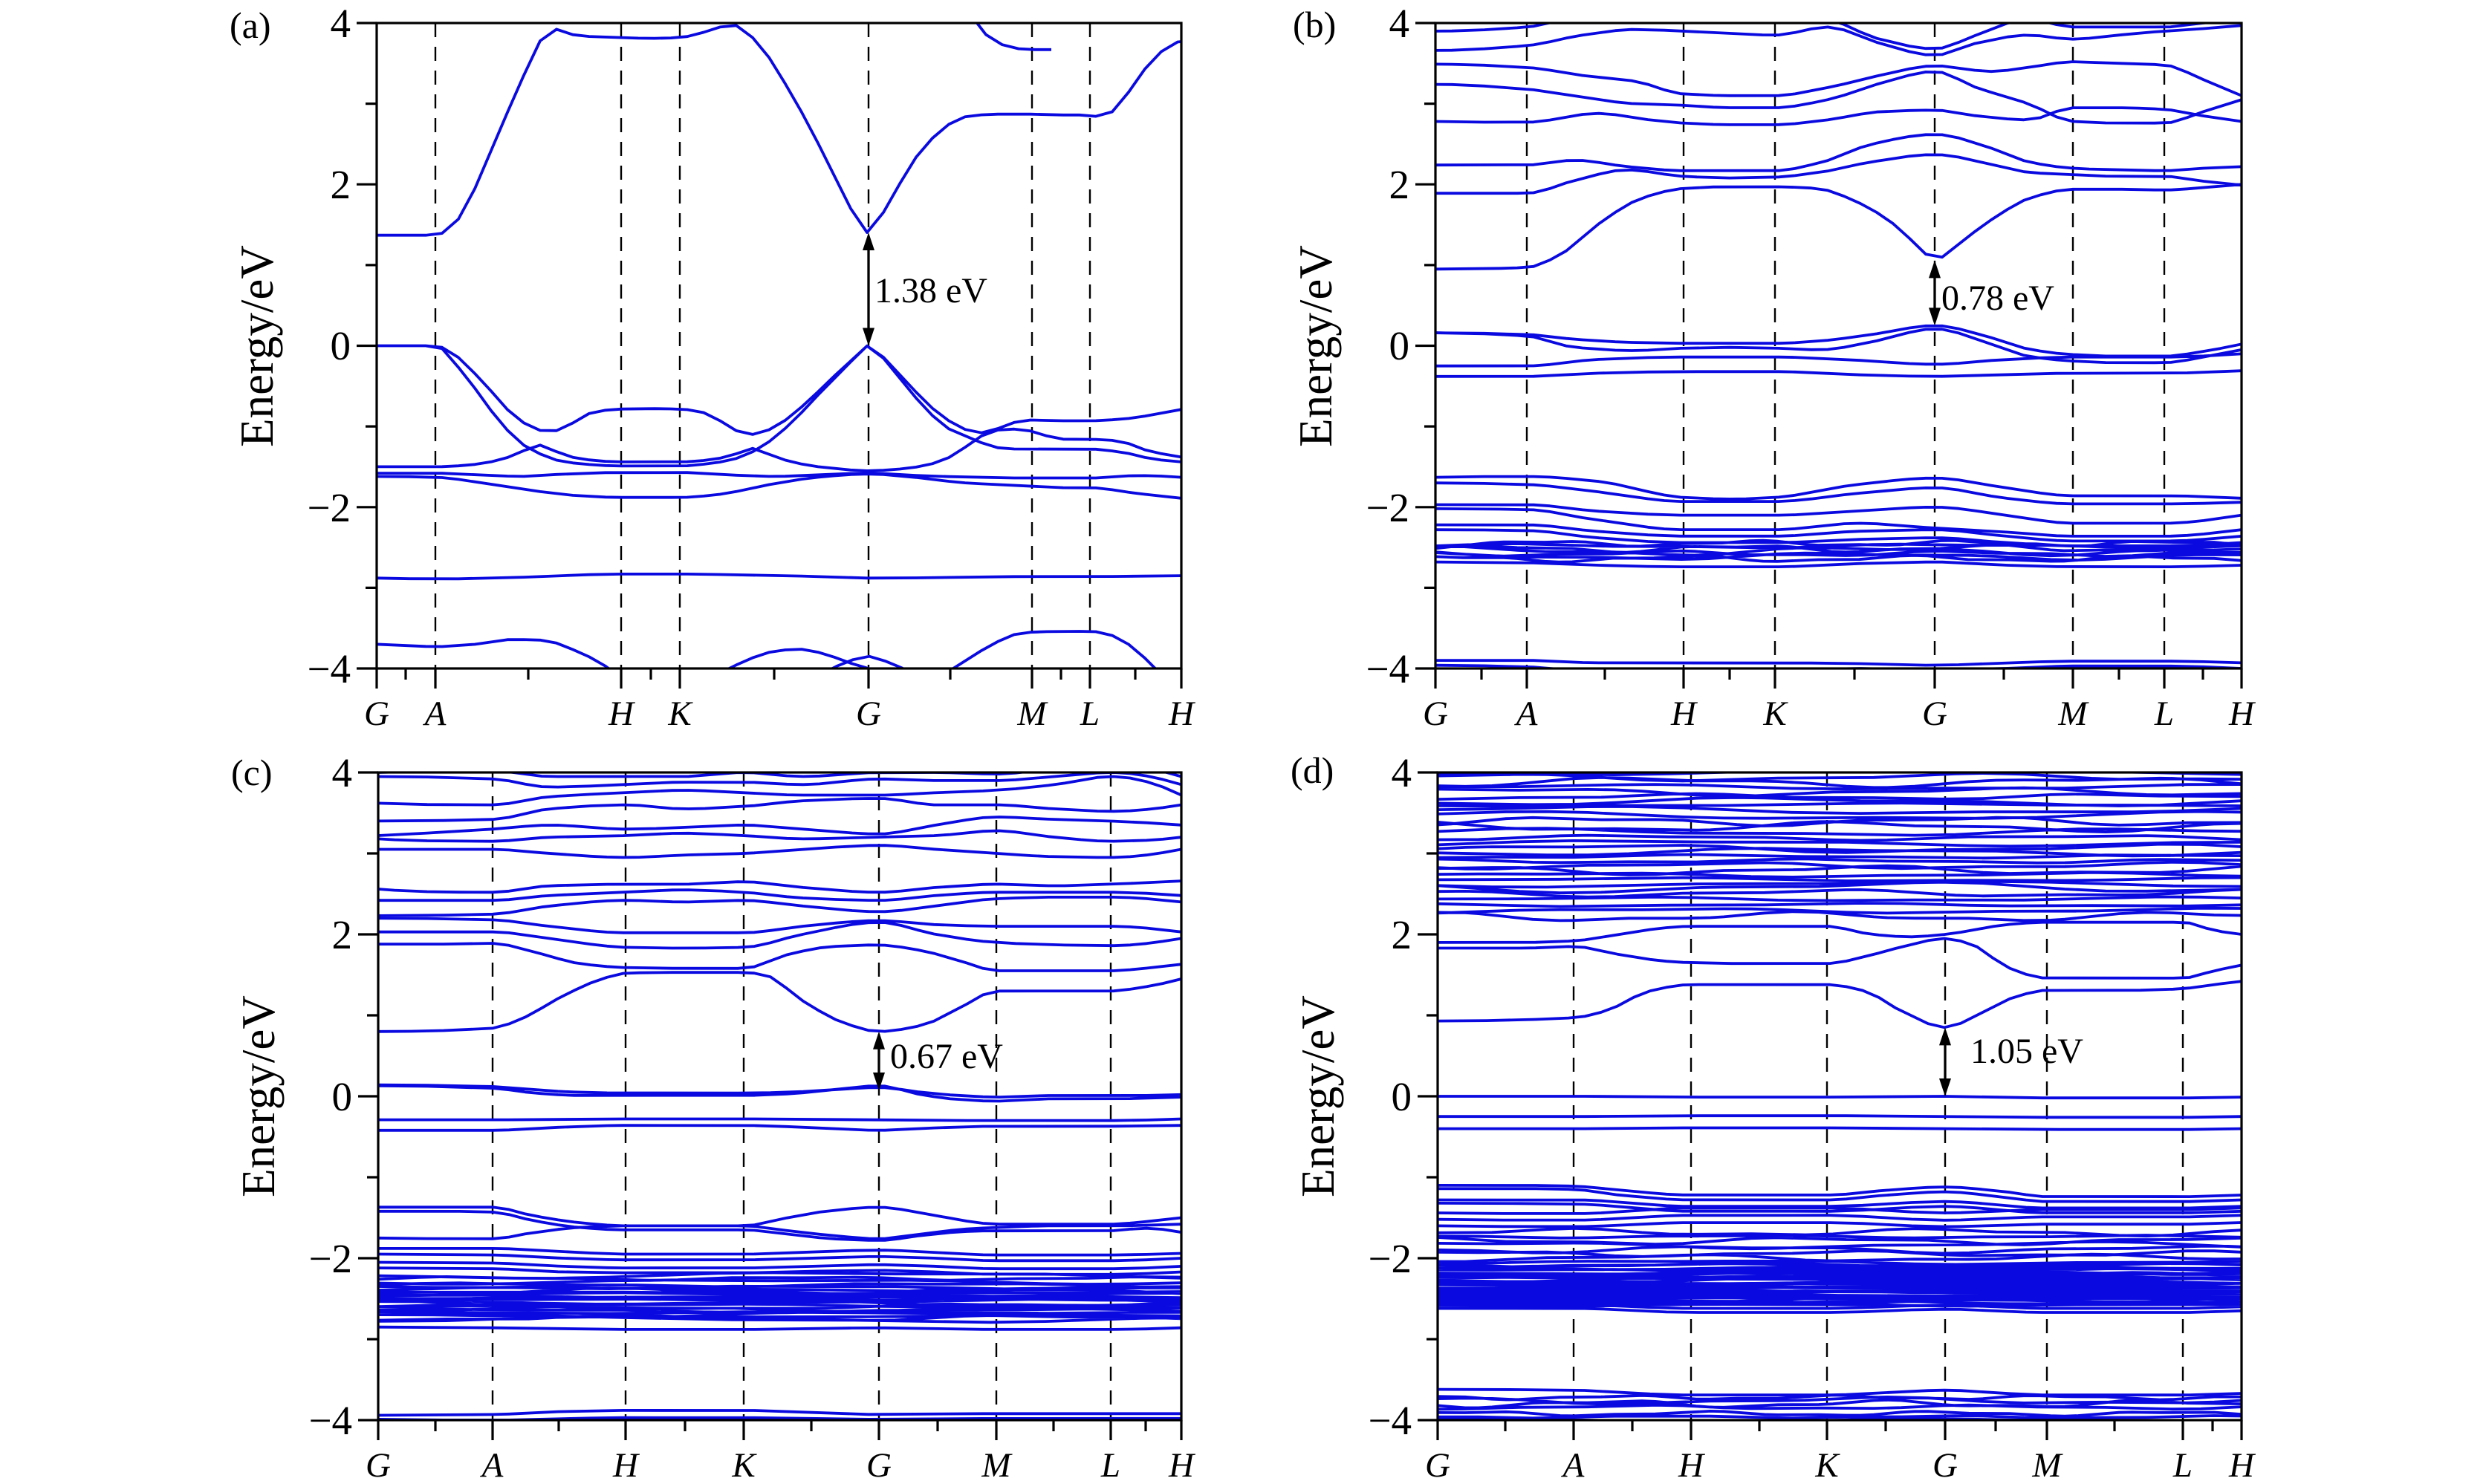 The image size is (2486, 1484). I want to click on svg-text: 0.67 eV, so click(947, 1057).